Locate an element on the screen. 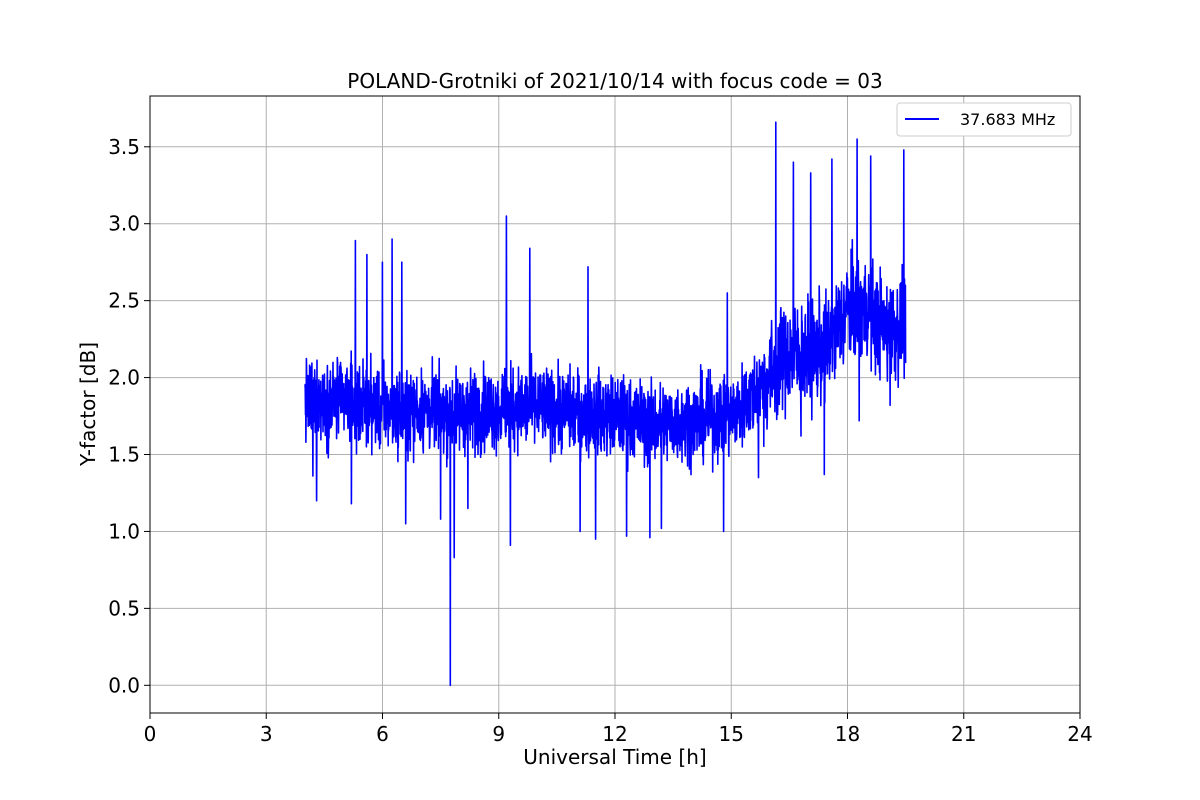 This screenshot has width=1200, height=800. y-tick-label: 2.0 is located at coordinates (124, 378).